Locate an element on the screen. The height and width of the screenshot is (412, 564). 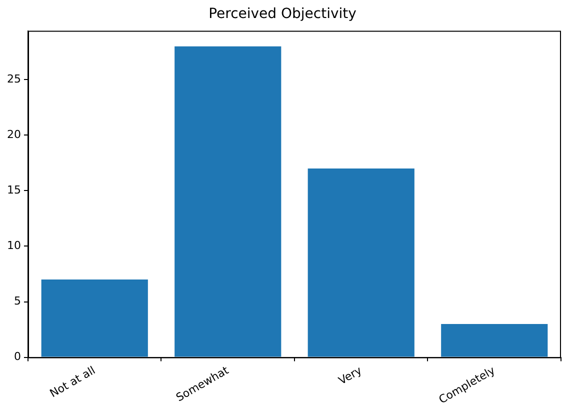
x-tick-label: Not at all is located at coordinates (73, 382).